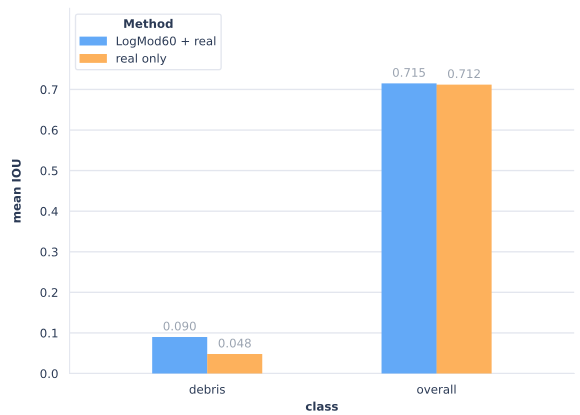 Image resolution: width=580 pixels, height=415 pixels. Describe the element at coordinates (166, 42) in the screenshot. I see `legend-label: LogMod60 + real` at that location.